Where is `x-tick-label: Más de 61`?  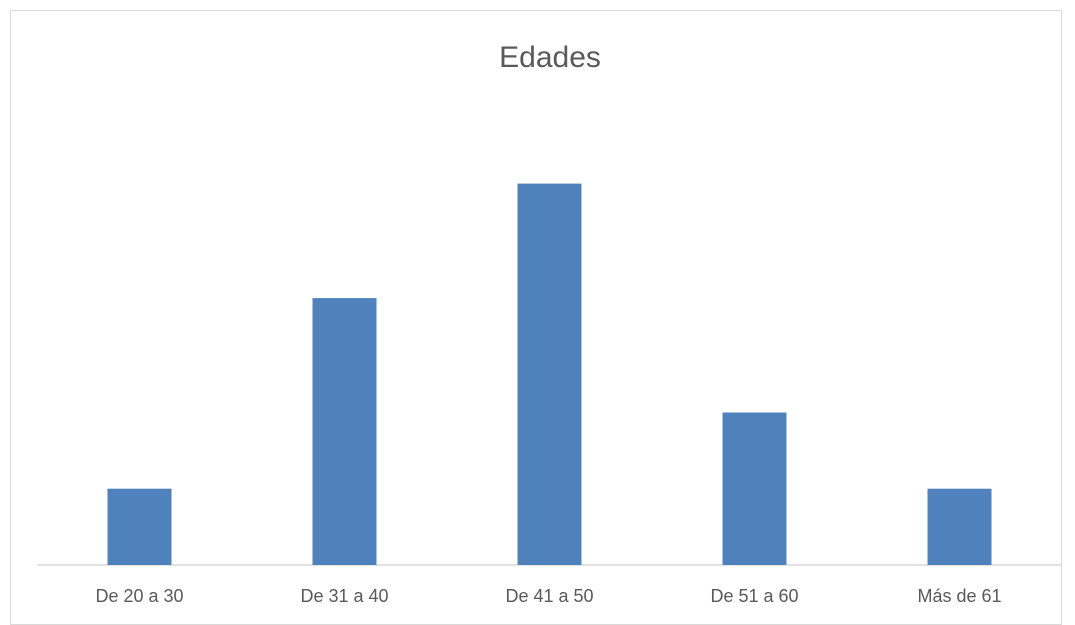
x-tick-label: Más de 61 is located at coordinates (959, 596).